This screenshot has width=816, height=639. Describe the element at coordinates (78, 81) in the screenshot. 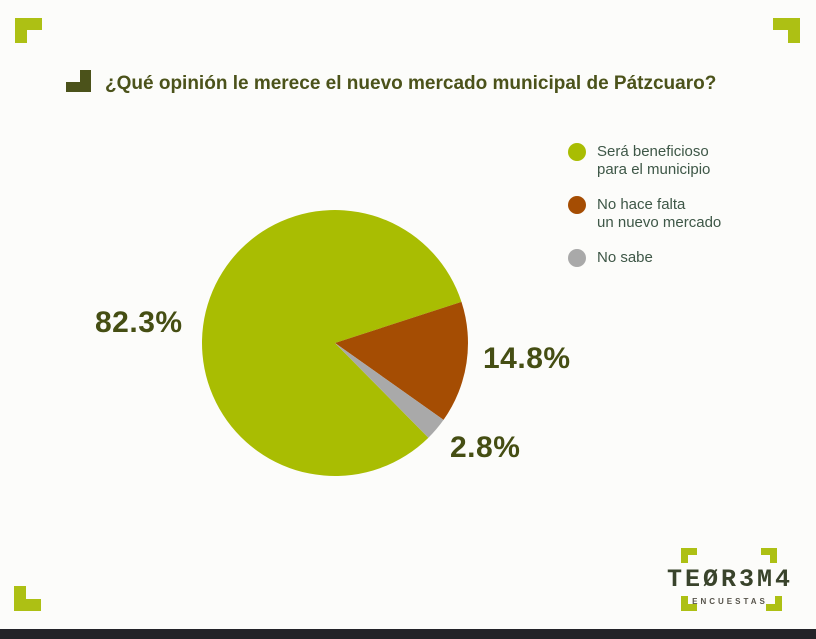

I see `title-bullet-icon` at that location.